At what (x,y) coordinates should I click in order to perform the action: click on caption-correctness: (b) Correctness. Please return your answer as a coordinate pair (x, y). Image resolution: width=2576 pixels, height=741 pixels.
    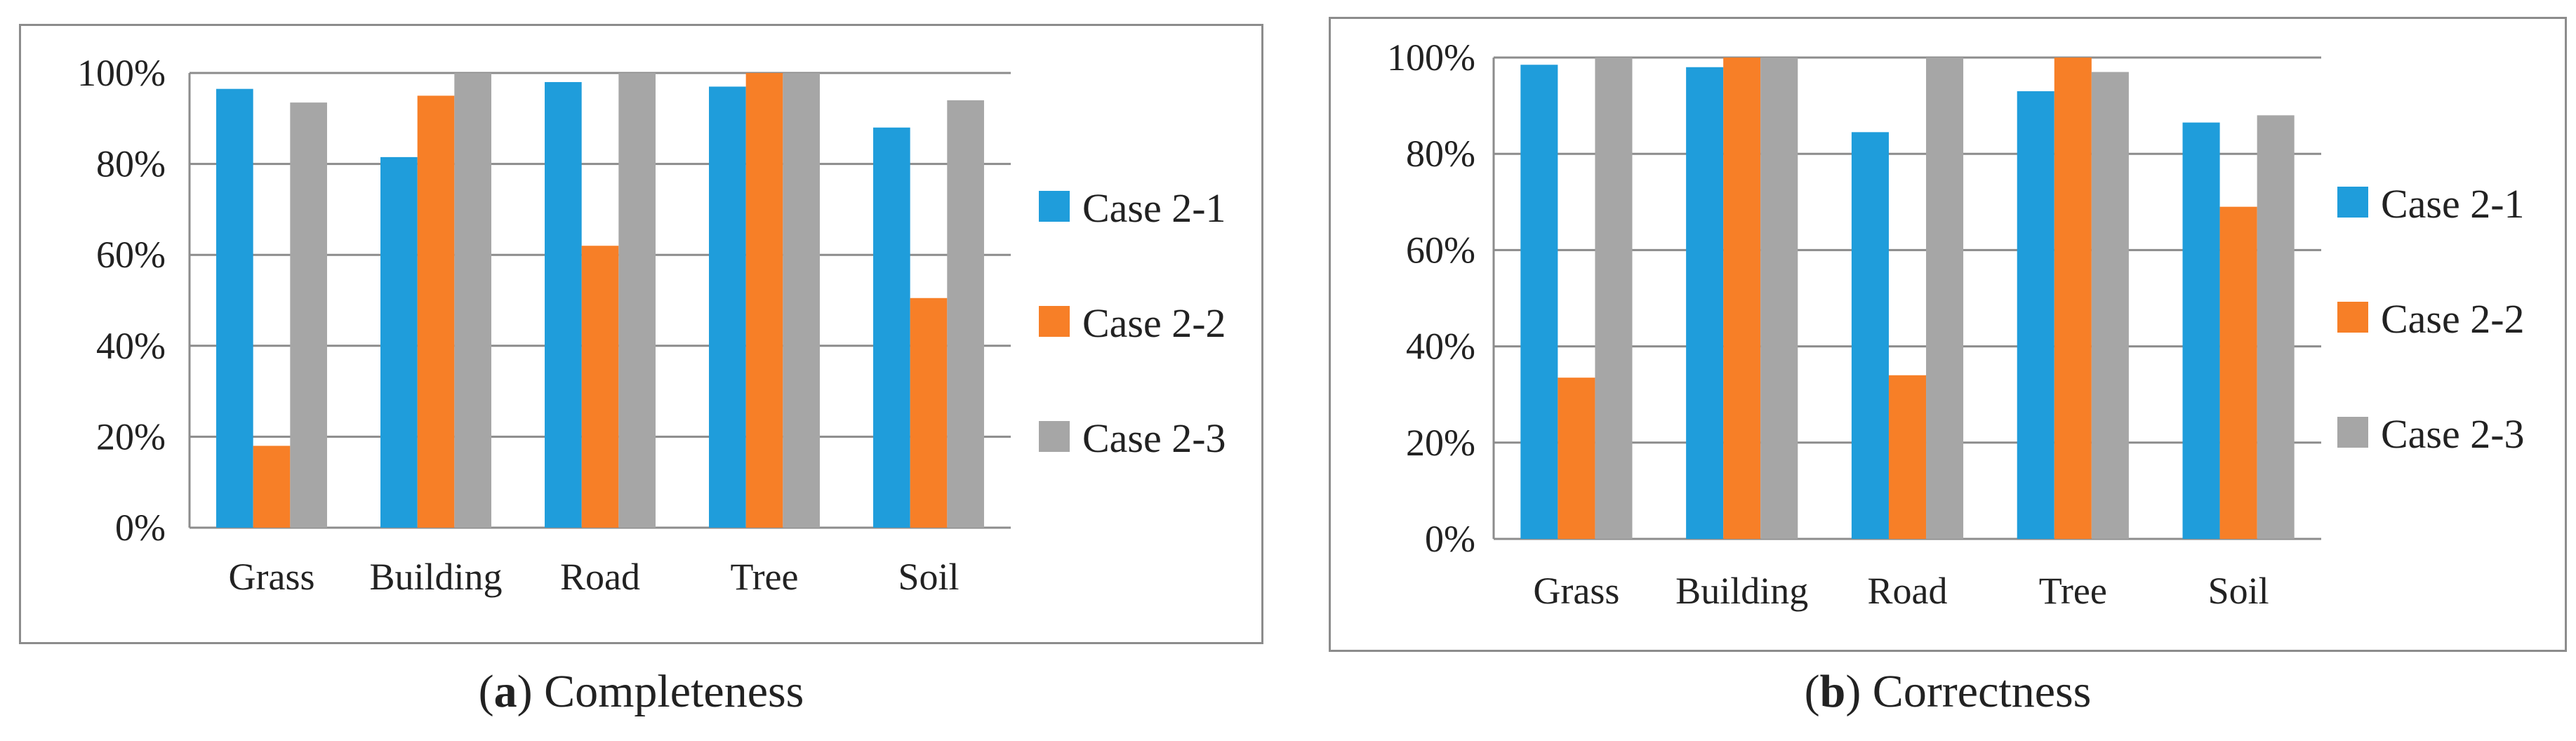
    Looking at the image, I should click on (1948, 691).